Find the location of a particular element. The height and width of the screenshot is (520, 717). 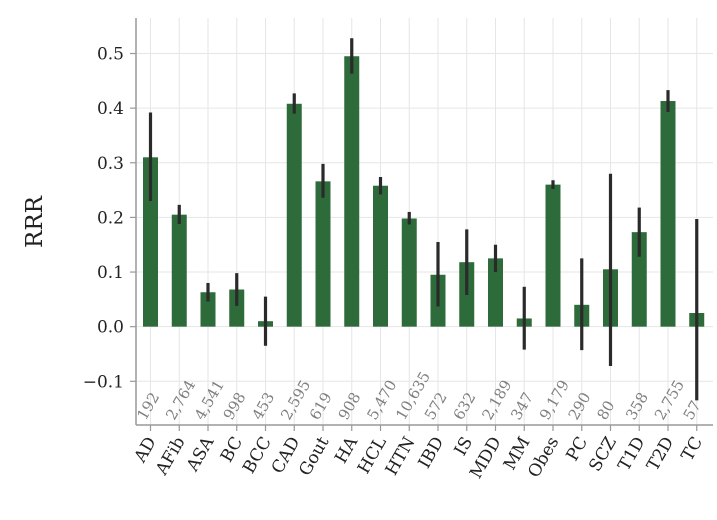

bar-Obes is located at coordinates (553, 255).